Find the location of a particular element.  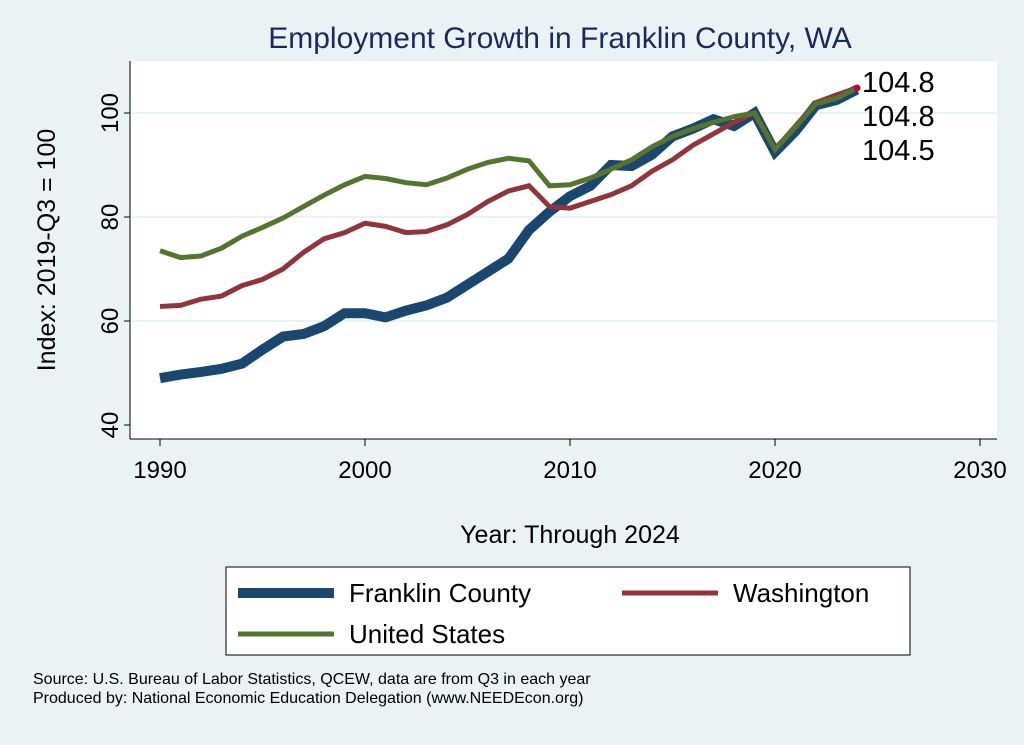

x-tick-label: 2010 is located at coordinates (569, 470).